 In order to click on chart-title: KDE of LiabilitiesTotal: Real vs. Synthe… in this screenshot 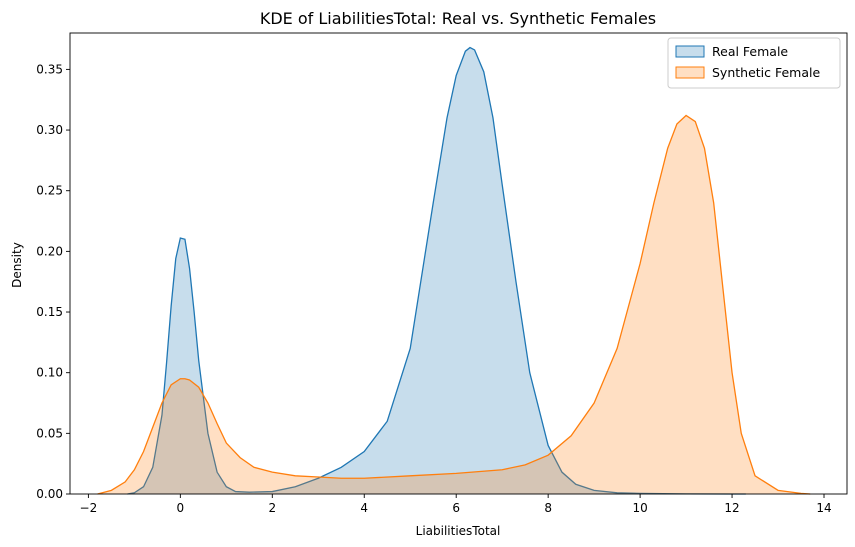, I will do `click(458, 18)`.